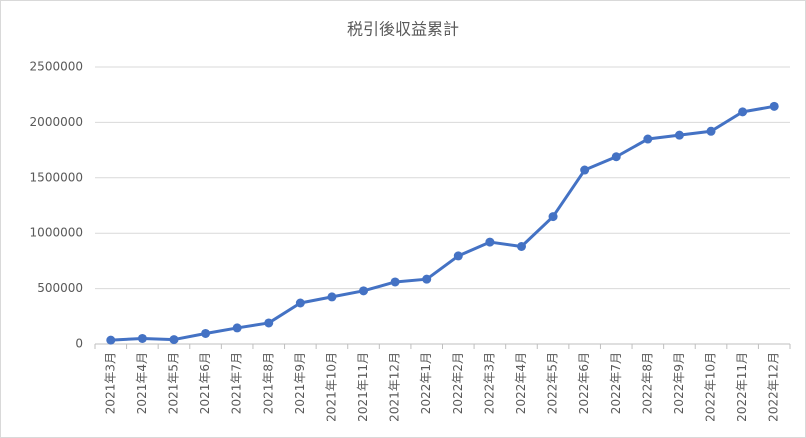 This screenshot has height=438, width=806. I want to click on x-tick-label: 2021年7月, so click(237, 383).